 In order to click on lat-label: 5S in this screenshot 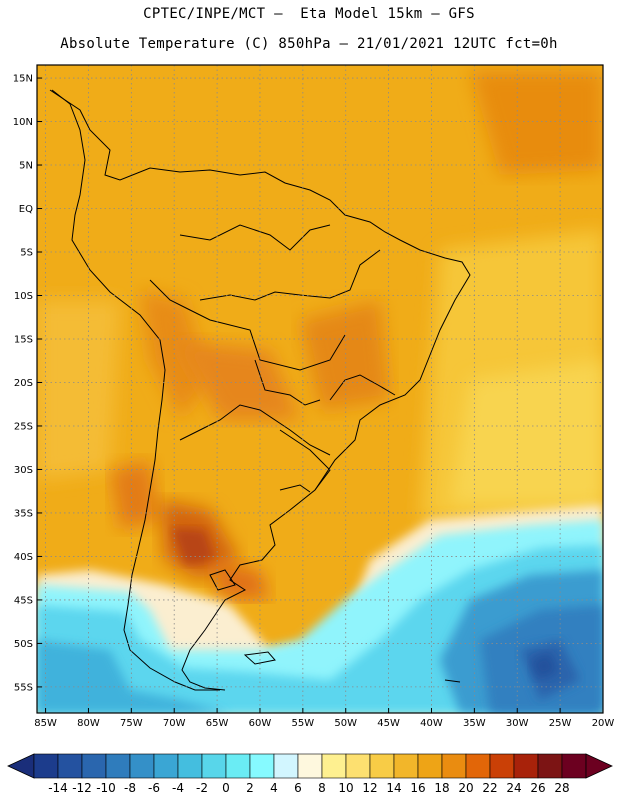, I will do `click(26, 253)`.